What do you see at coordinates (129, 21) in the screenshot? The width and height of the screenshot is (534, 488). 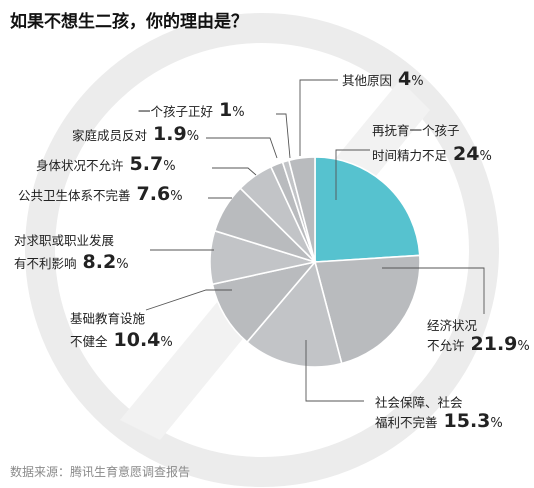 I see `chart-title: 如果不想生二孩，你的理由是？` at bounding box center [129, 21].